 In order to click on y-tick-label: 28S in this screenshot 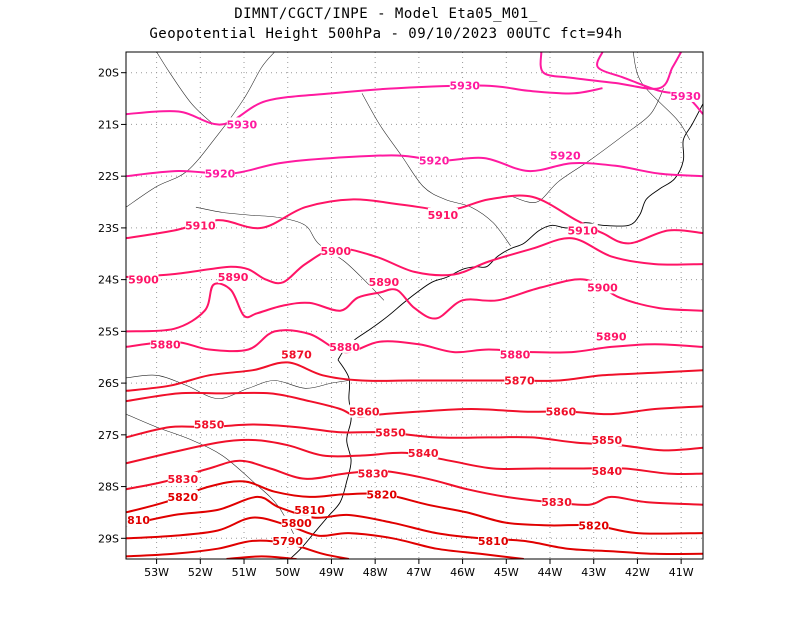, I will do `click(108, 487)`.